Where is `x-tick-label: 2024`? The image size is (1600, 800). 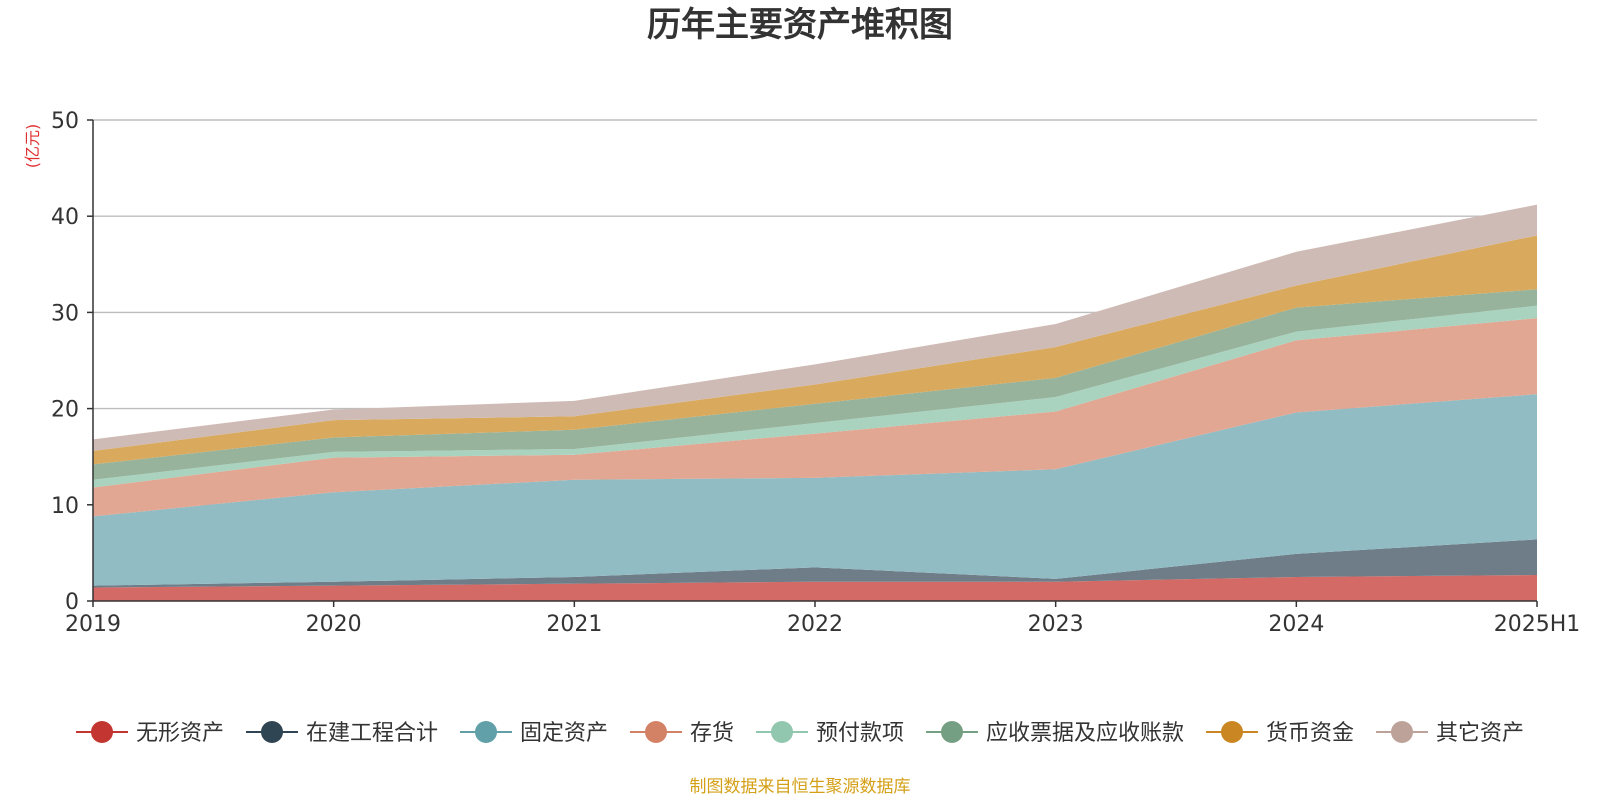
x-tick-label: 2024 is located at coordinates (1296, 624).